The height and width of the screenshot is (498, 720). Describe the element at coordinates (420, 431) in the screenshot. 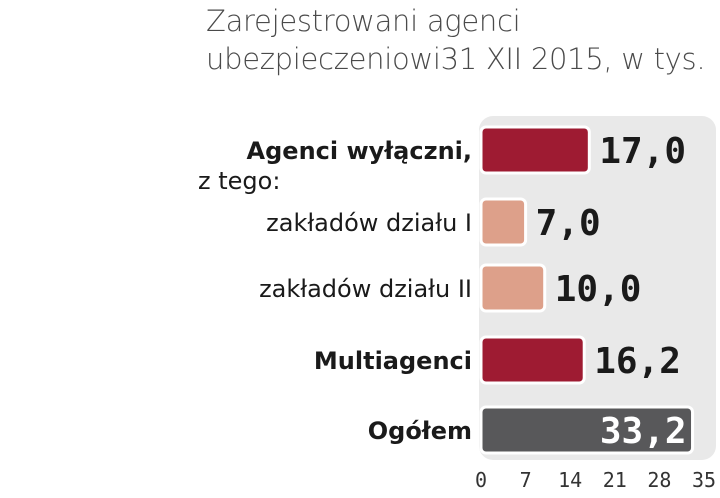

I see `category-label: Ogółem` at that location.